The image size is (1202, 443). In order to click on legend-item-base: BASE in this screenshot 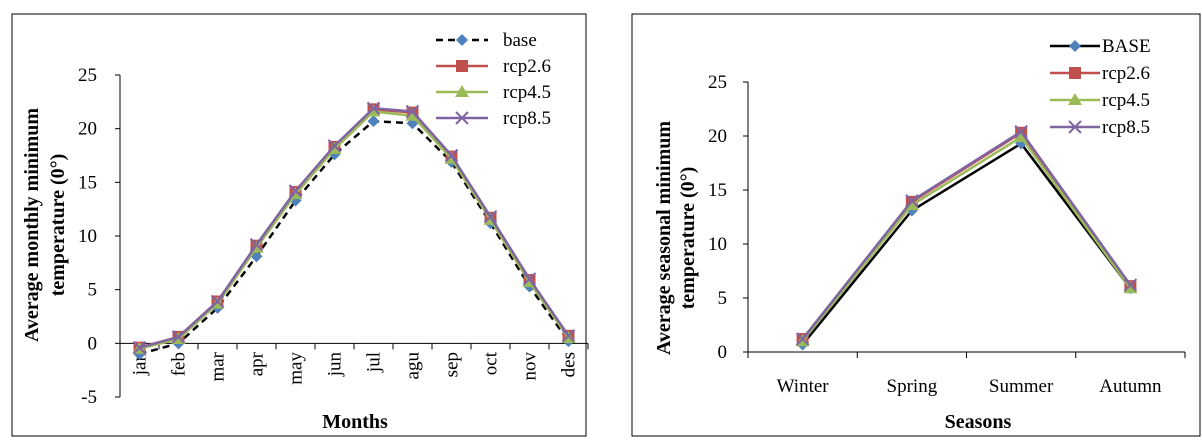, I will do `click(1100, 46)`.